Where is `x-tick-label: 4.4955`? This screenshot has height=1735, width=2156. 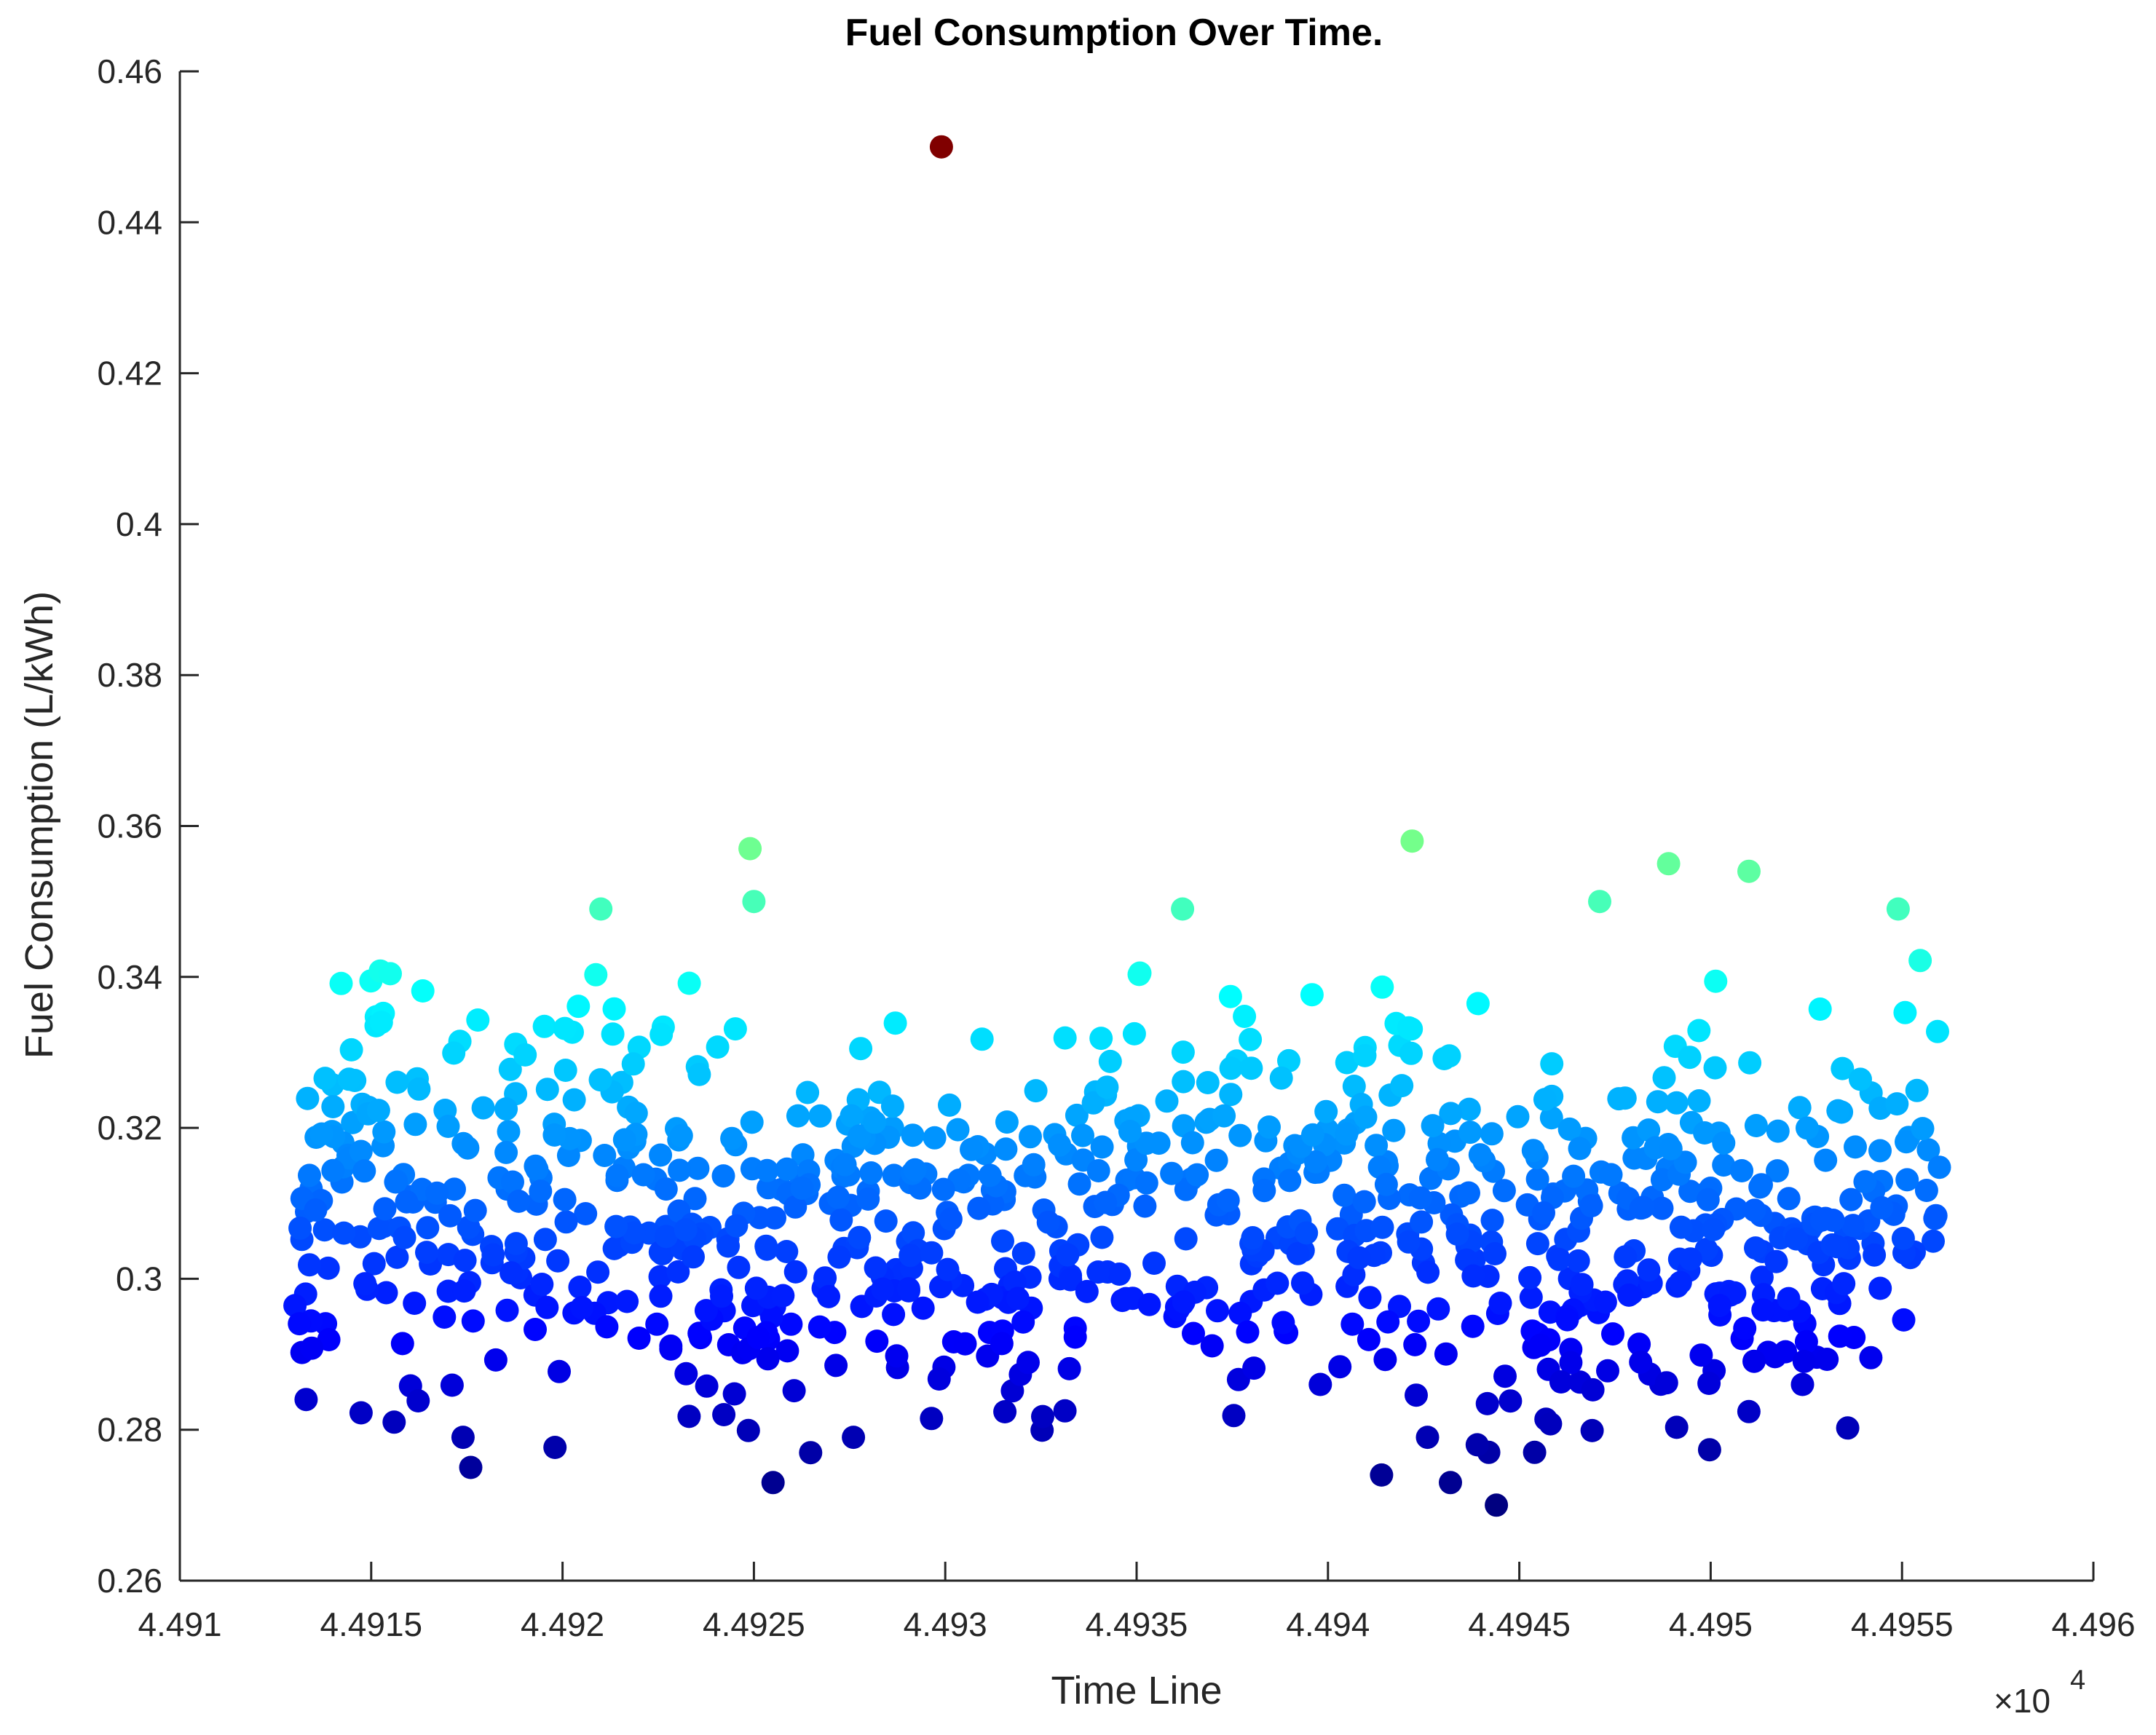
x-tick-label: 4.4955 is located at coordinates (1903, 1624).